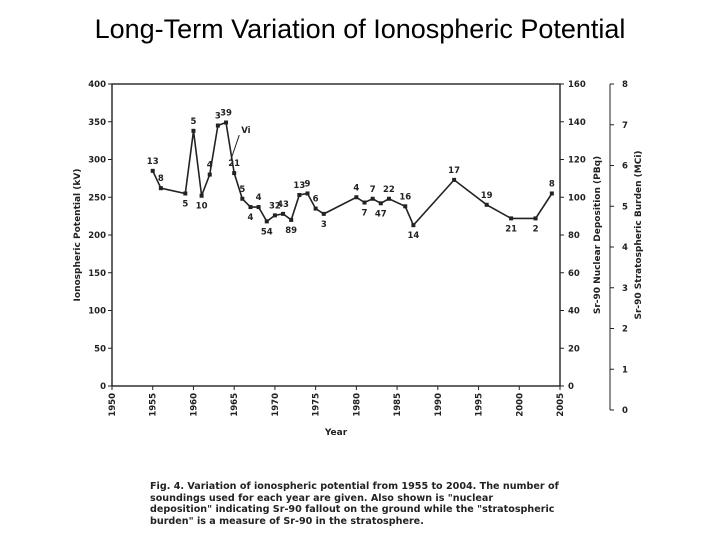 The image size is (720, 540). I want to click on y2-tick-label: 40, so click(574, 312).